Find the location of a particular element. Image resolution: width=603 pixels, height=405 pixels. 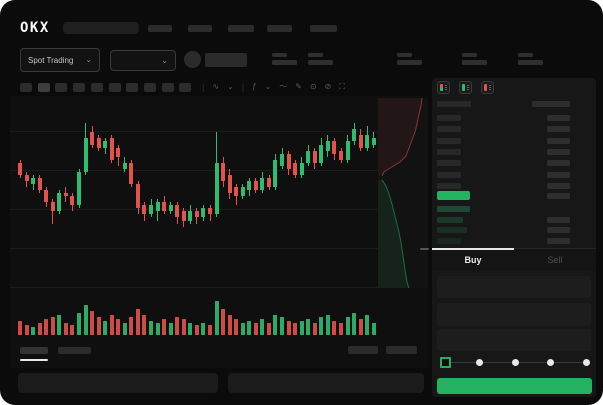

last-price-row is located at coordinates (514, 196).